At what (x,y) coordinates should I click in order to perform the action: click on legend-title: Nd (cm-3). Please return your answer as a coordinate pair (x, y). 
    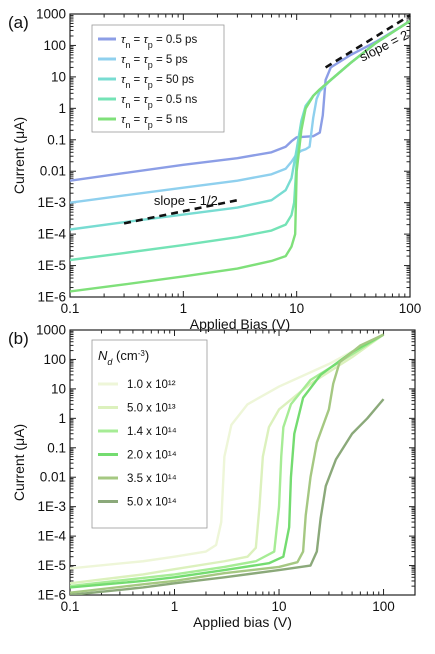
    Looking at the image, I should click on (123, 357).